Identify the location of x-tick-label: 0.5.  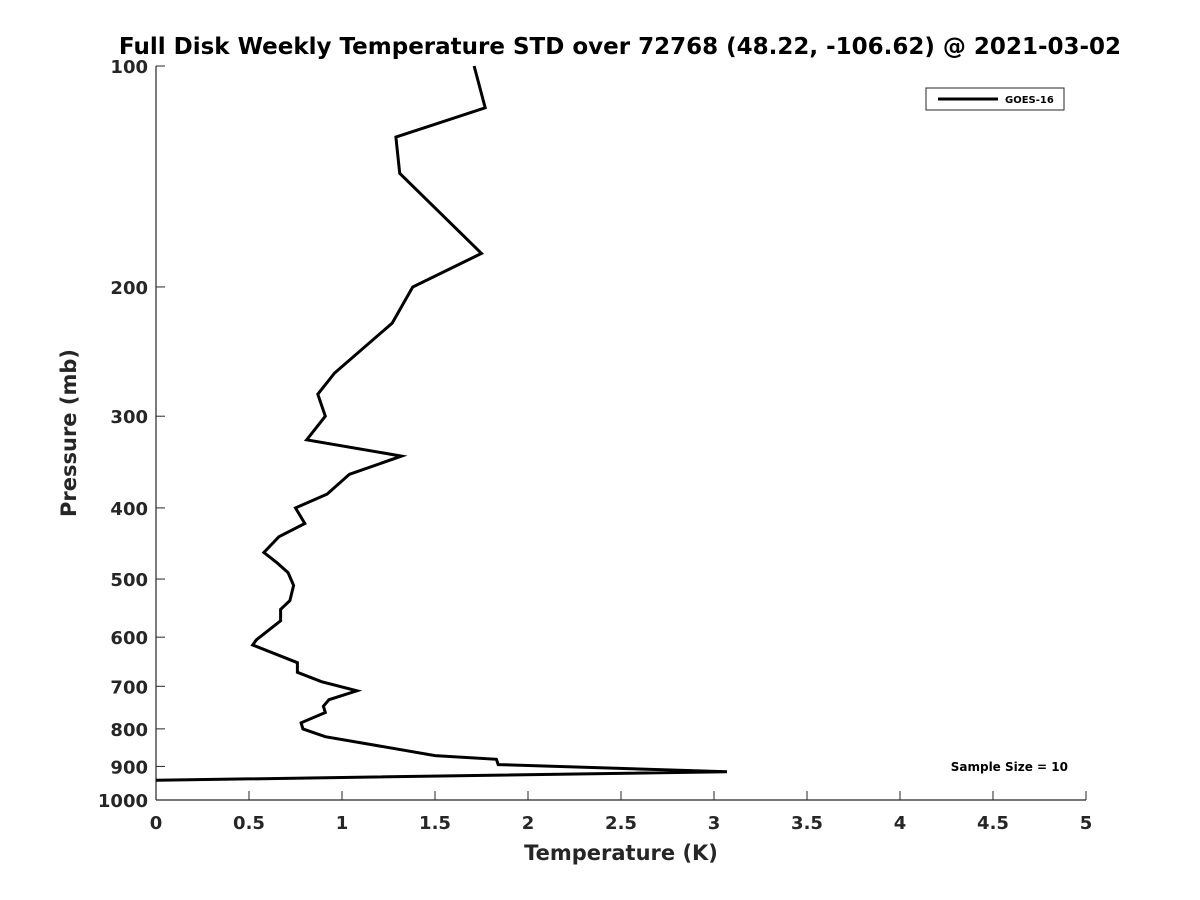
(249, 823).